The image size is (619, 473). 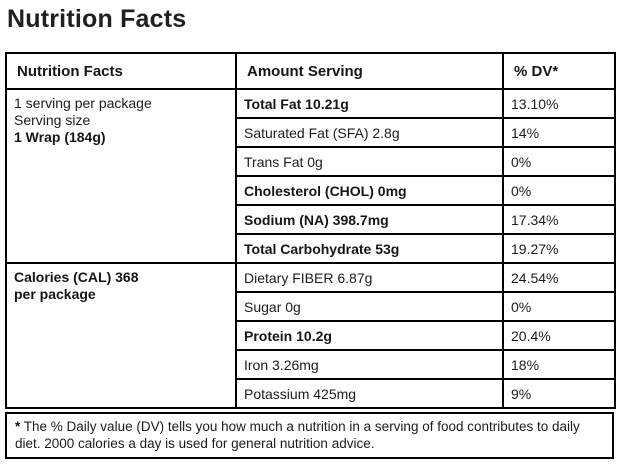 What do you see at coordinates (369, 71) in the screenshot?
I see `header-amount-serving: Amount Serving` at bounding box center [369, 71].